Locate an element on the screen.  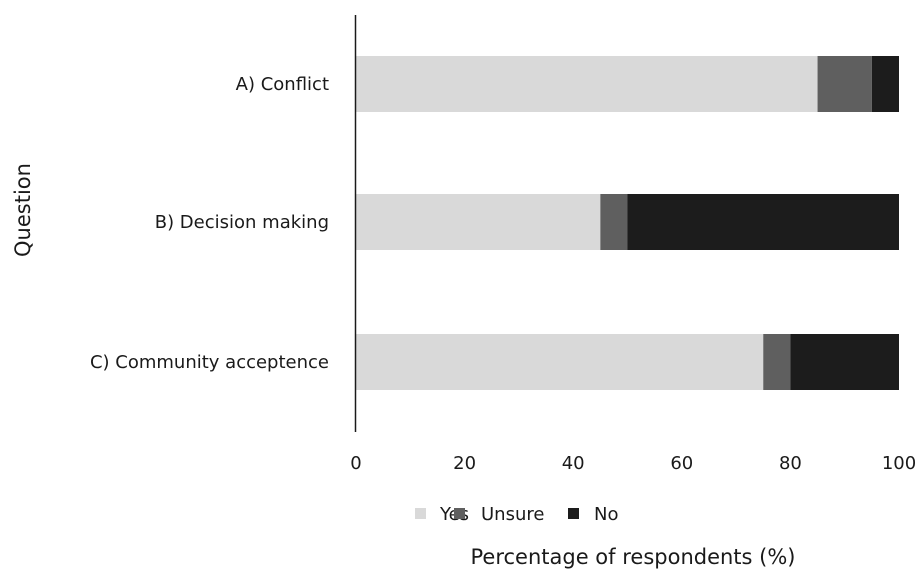
legend: YesUnsureNo is located at coordinates (516, 514).